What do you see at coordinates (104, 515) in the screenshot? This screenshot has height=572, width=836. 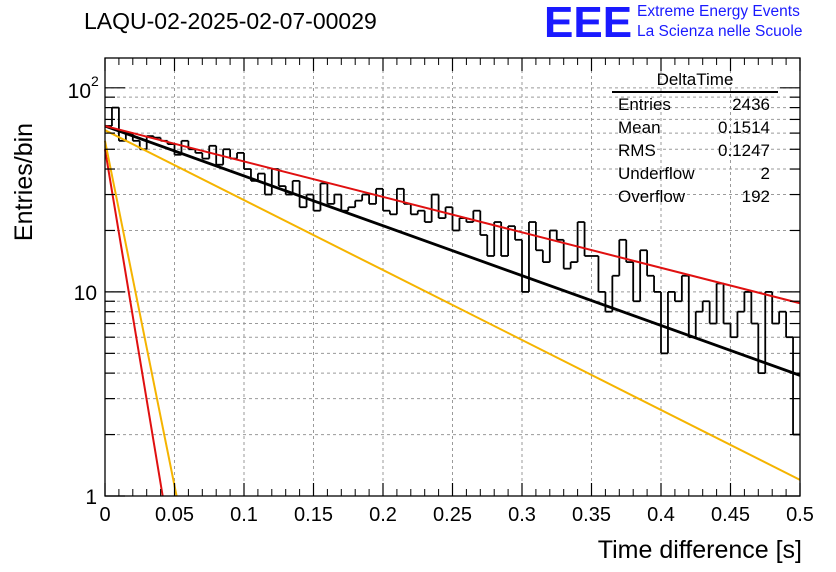 I see `x-tick-label: 0` at bounding box center [104, 515].